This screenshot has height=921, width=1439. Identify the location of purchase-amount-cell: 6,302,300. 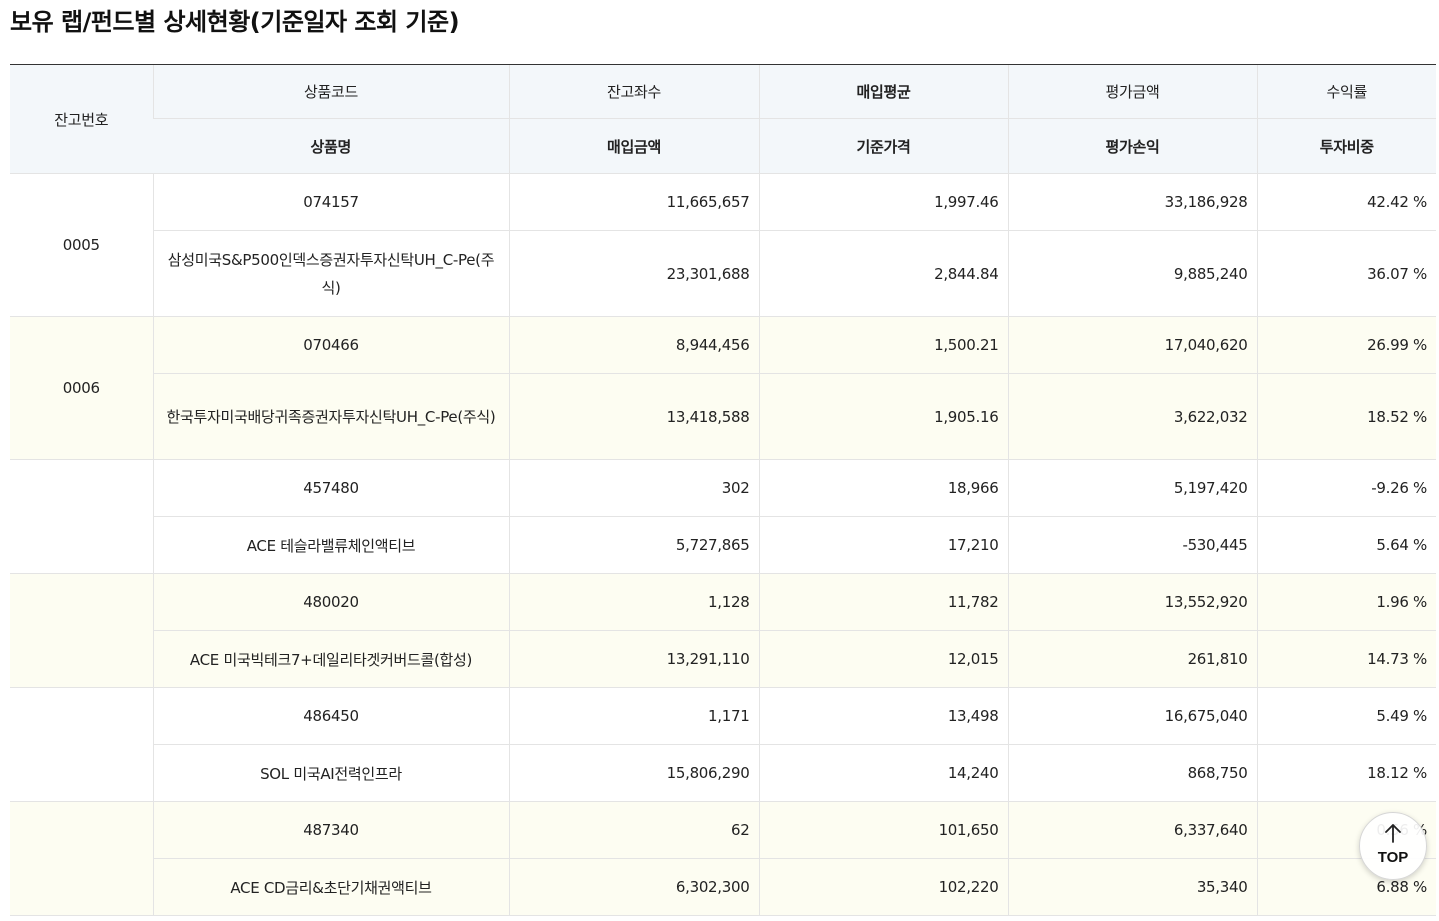
(633, 887).